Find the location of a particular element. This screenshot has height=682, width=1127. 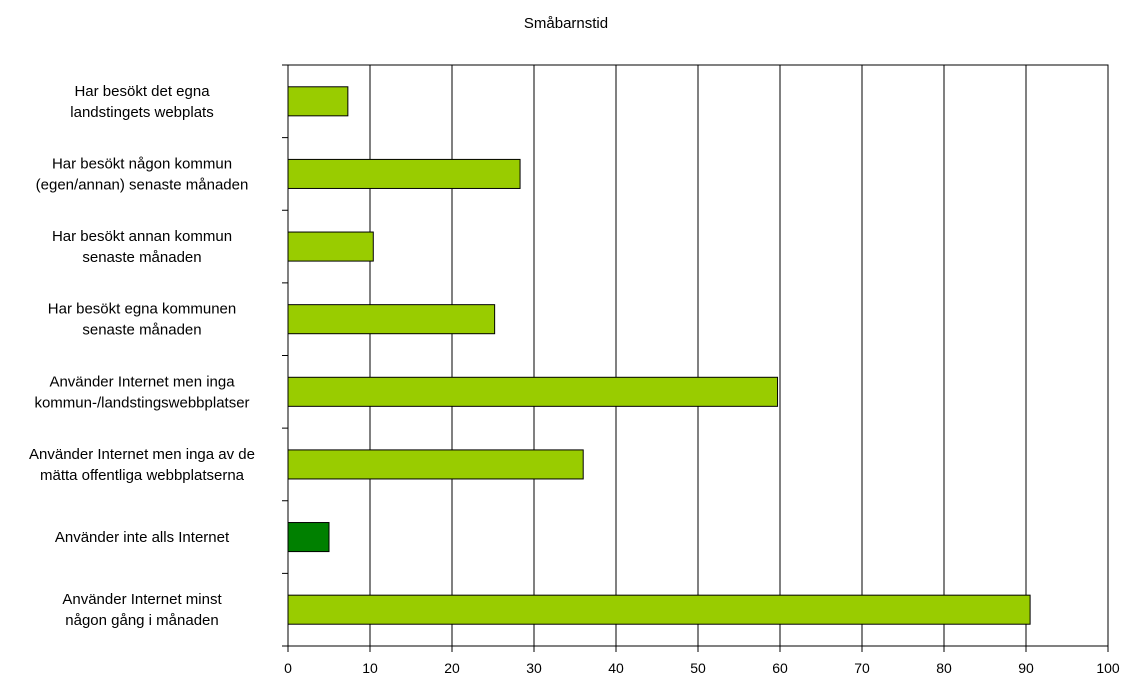

x-tick-label: 60 is located at coordinates (780, 668).